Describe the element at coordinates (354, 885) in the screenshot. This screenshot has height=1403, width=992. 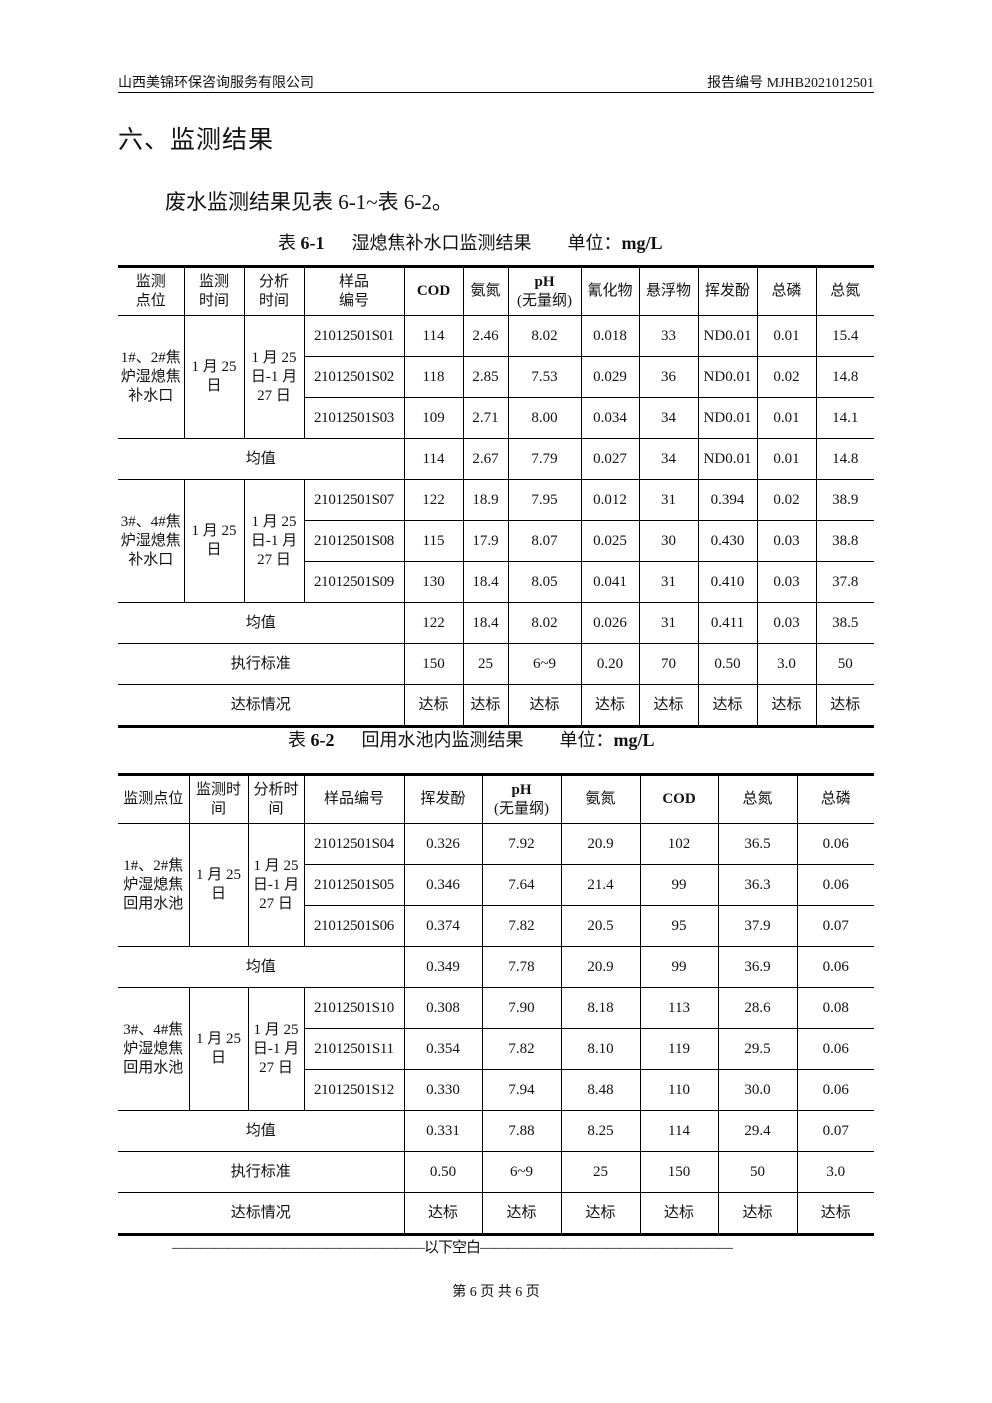
I see `sample-id-cell: 21012501S05` at that location.